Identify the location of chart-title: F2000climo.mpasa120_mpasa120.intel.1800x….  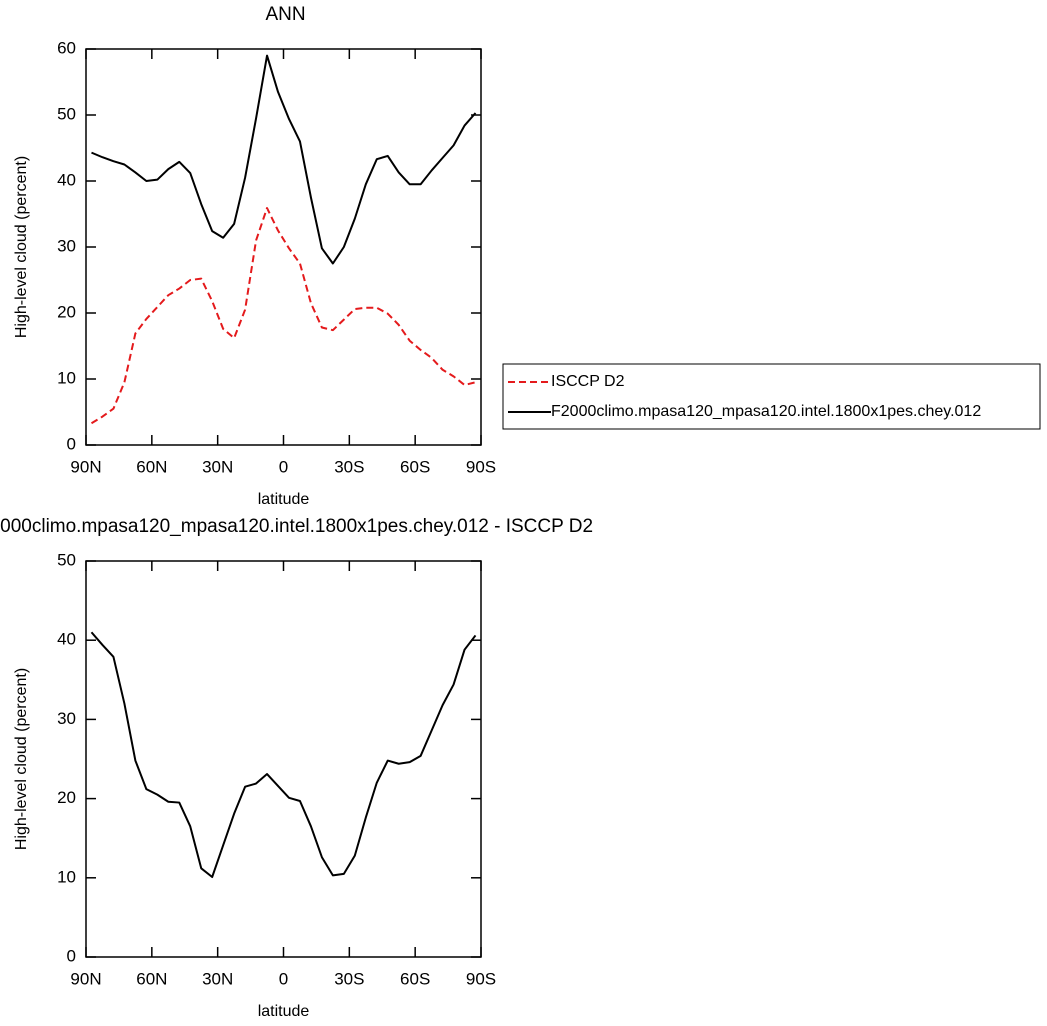
(296, 526).